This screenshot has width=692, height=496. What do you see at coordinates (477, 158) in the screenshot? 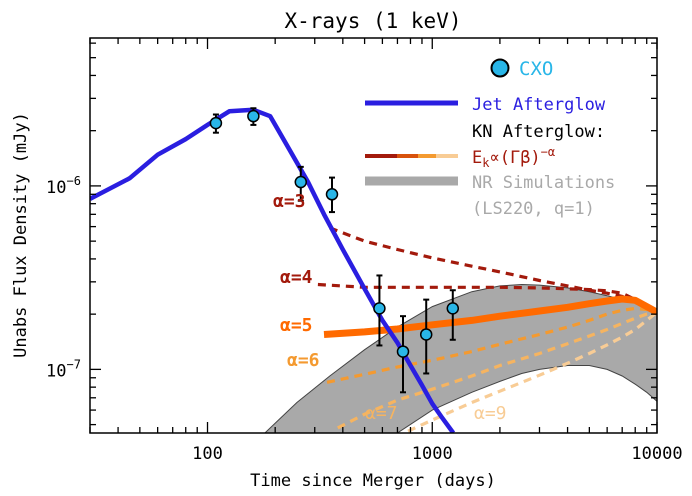
I see `legend-kn-formula-e: E` at bounding box center [477, 158].